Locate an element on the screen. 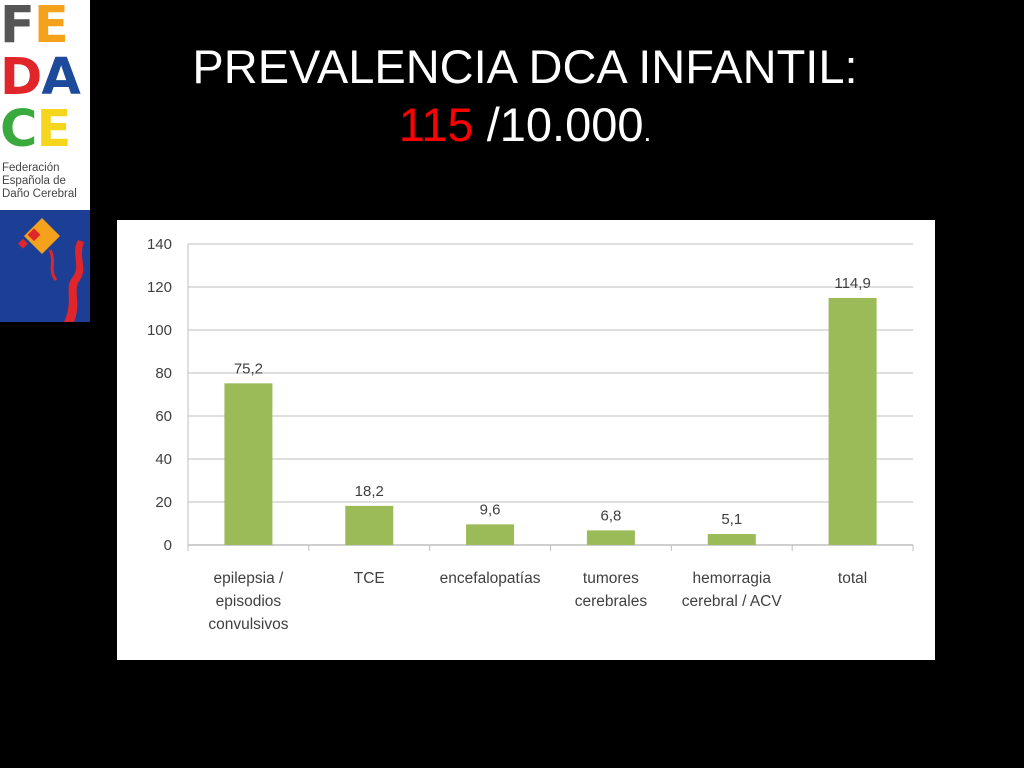 The height and width of the screenshot is (768, 1024). y-tick-label: 120 is located at coordinates (159, 287).